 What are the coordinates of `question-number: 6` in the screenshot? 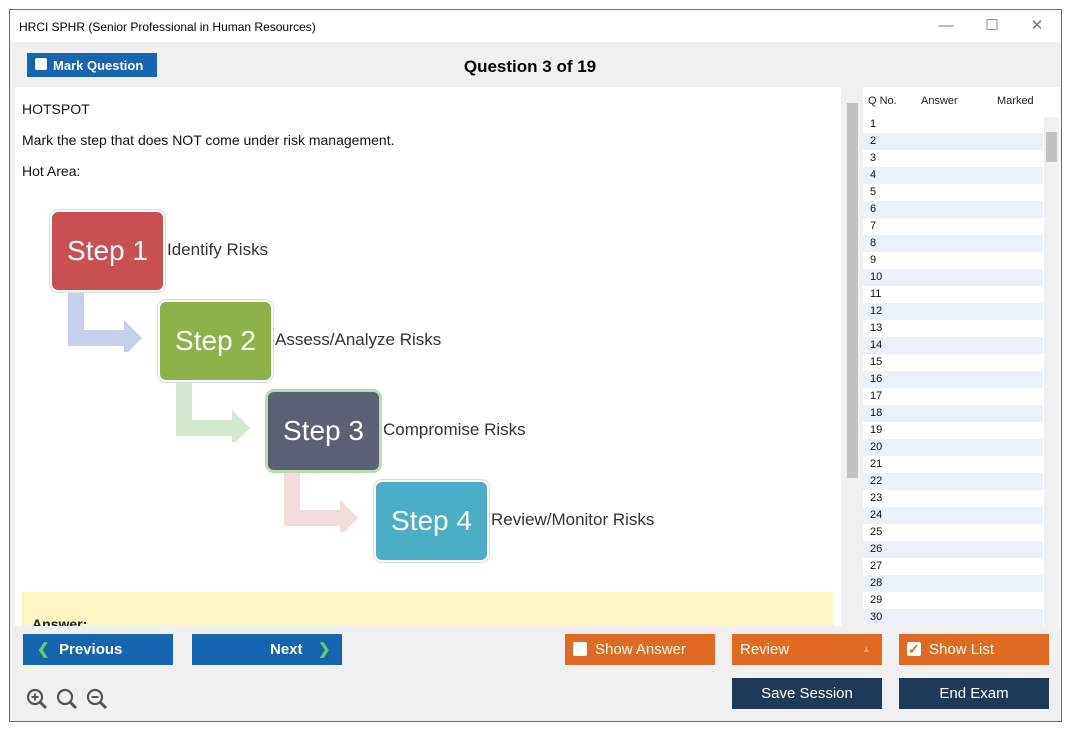 It's located at (873, 209).